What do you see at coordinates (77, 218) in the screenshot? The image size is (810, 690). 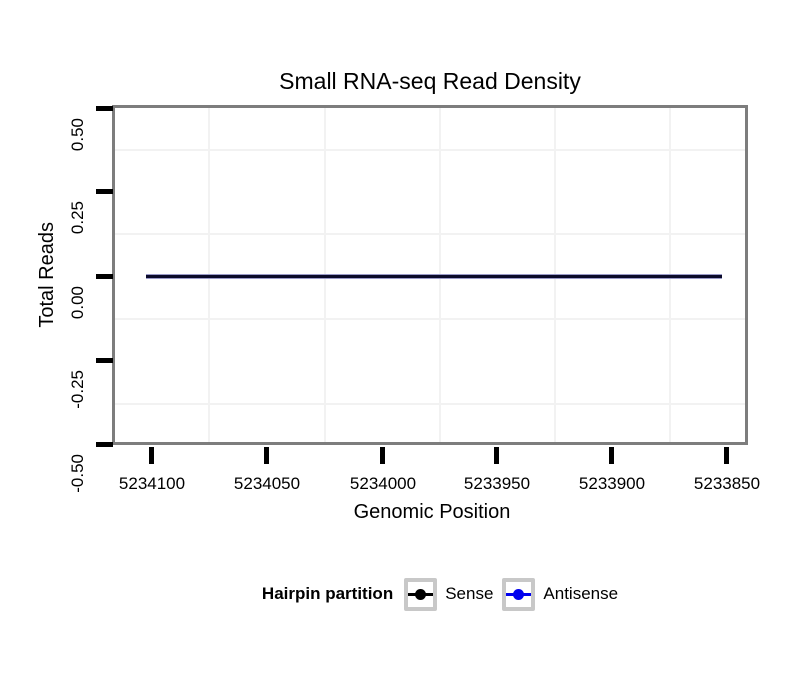 I see `y-axis-tick-label: 0.25` at bounding box center [77, 218].